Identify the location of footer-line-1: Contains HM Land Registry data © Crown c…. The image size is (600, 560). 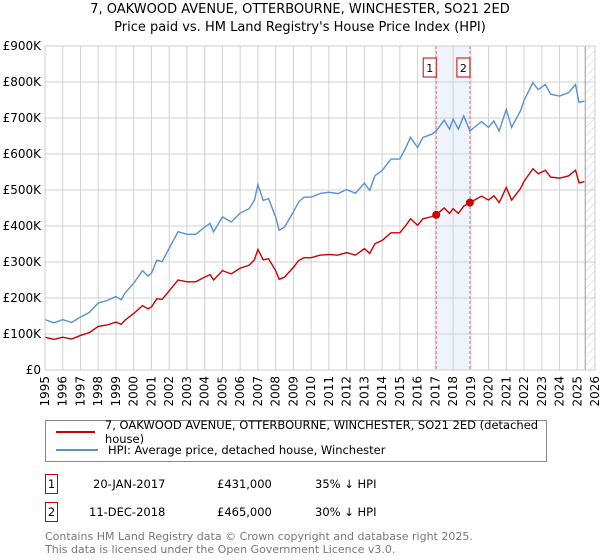
(259, 536).